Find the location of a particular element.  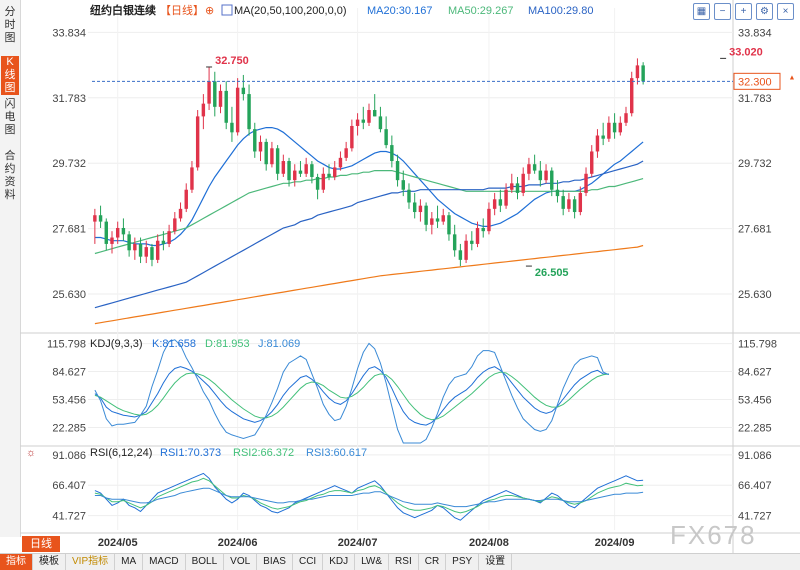

current-price-arrow-icon: ▲ is located at coordinates (792, 77).